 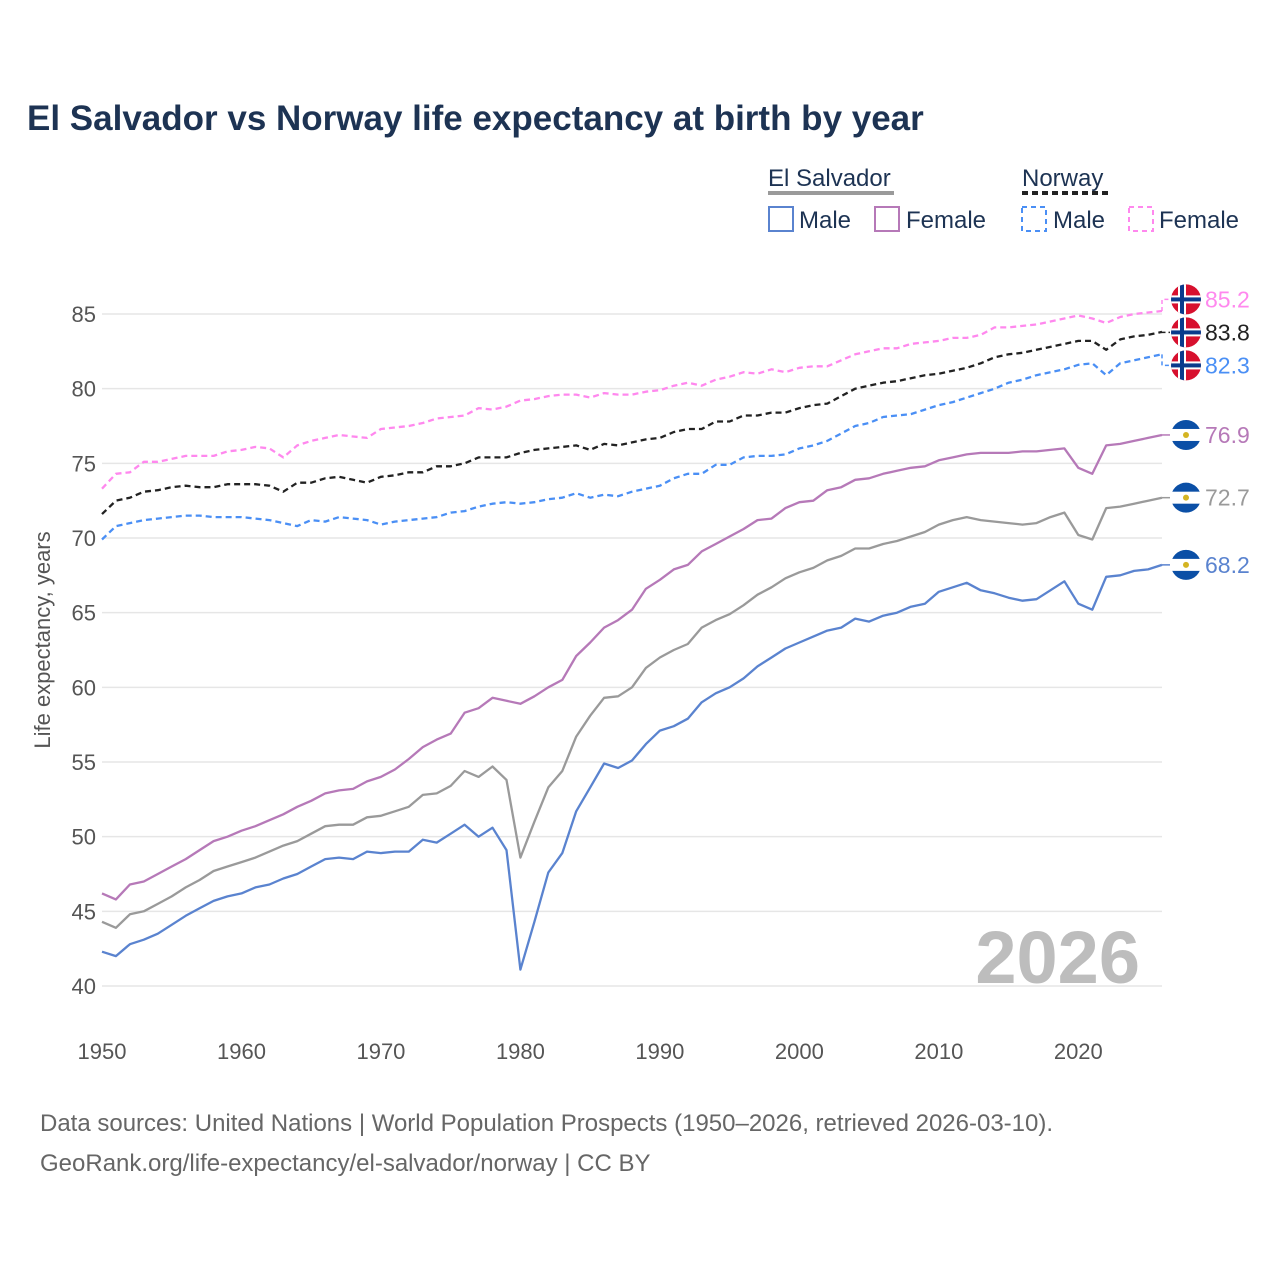 I want to click on x-tick-label: 1980, so click(x=520, y=1051).